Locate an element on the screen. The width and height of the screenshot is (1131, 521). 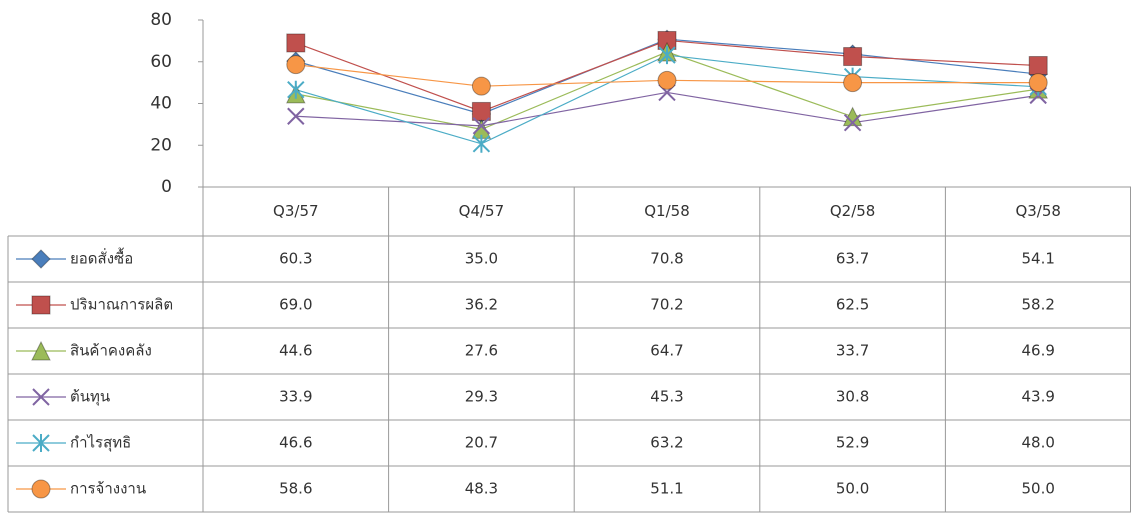
y-tick-label: 20 is located at coordinates (161, 145).